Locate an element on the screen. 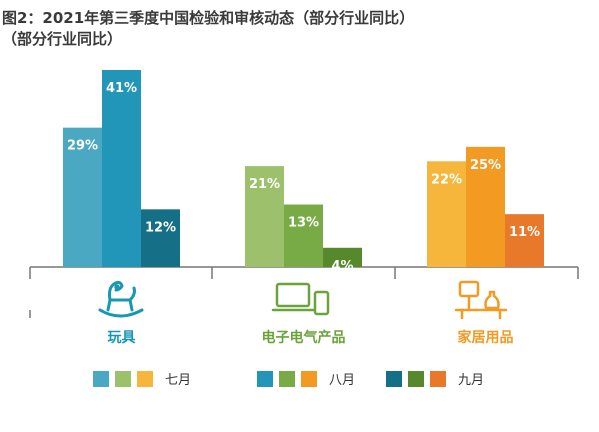  laptop-screen is located at coordinates (293, 295).